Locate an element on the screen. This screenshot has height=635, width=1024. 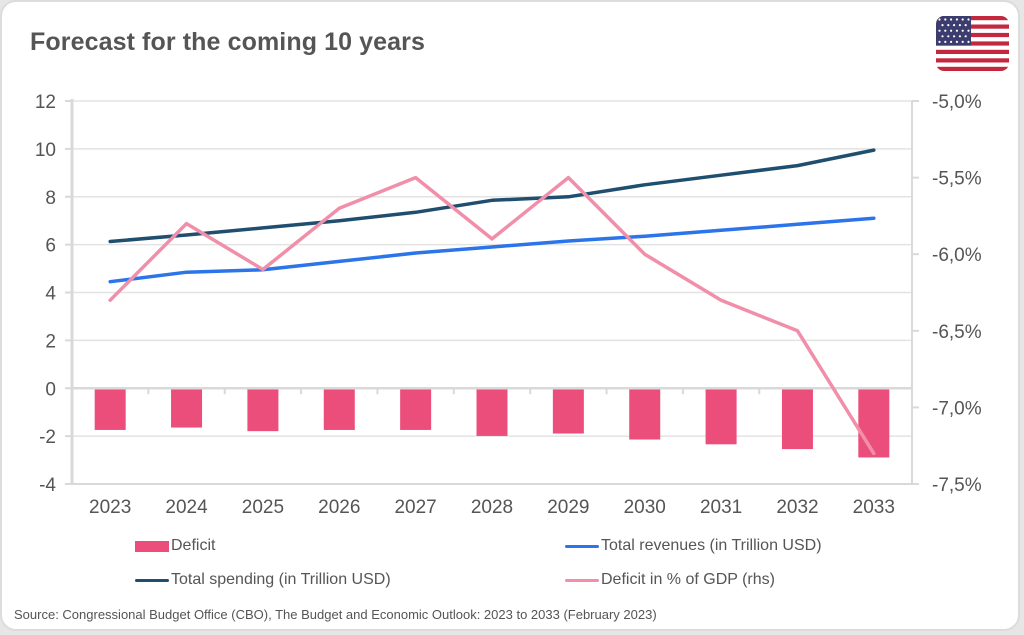
legend-swatch-revenues is located at coordinates (582, 546).